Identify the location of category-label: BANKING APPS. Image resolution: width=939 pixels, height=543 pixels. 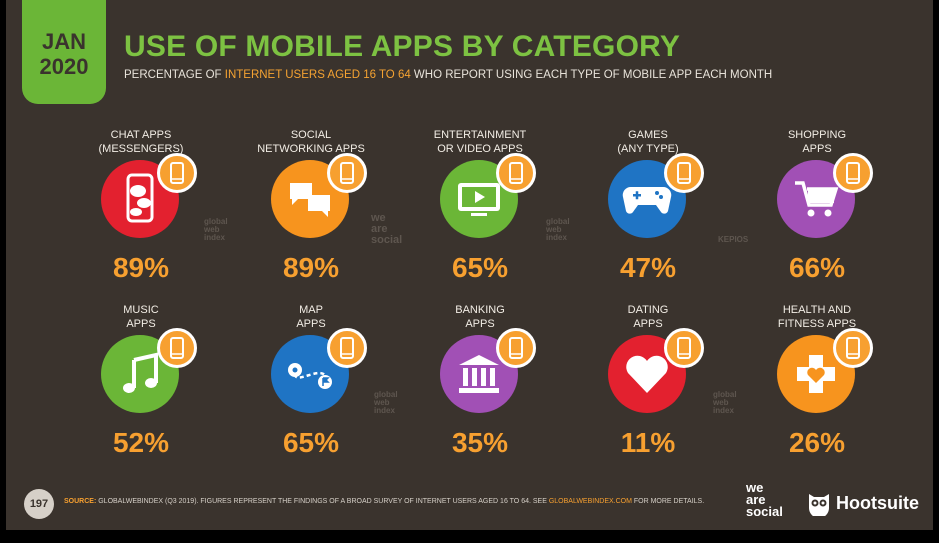
(480, 317).